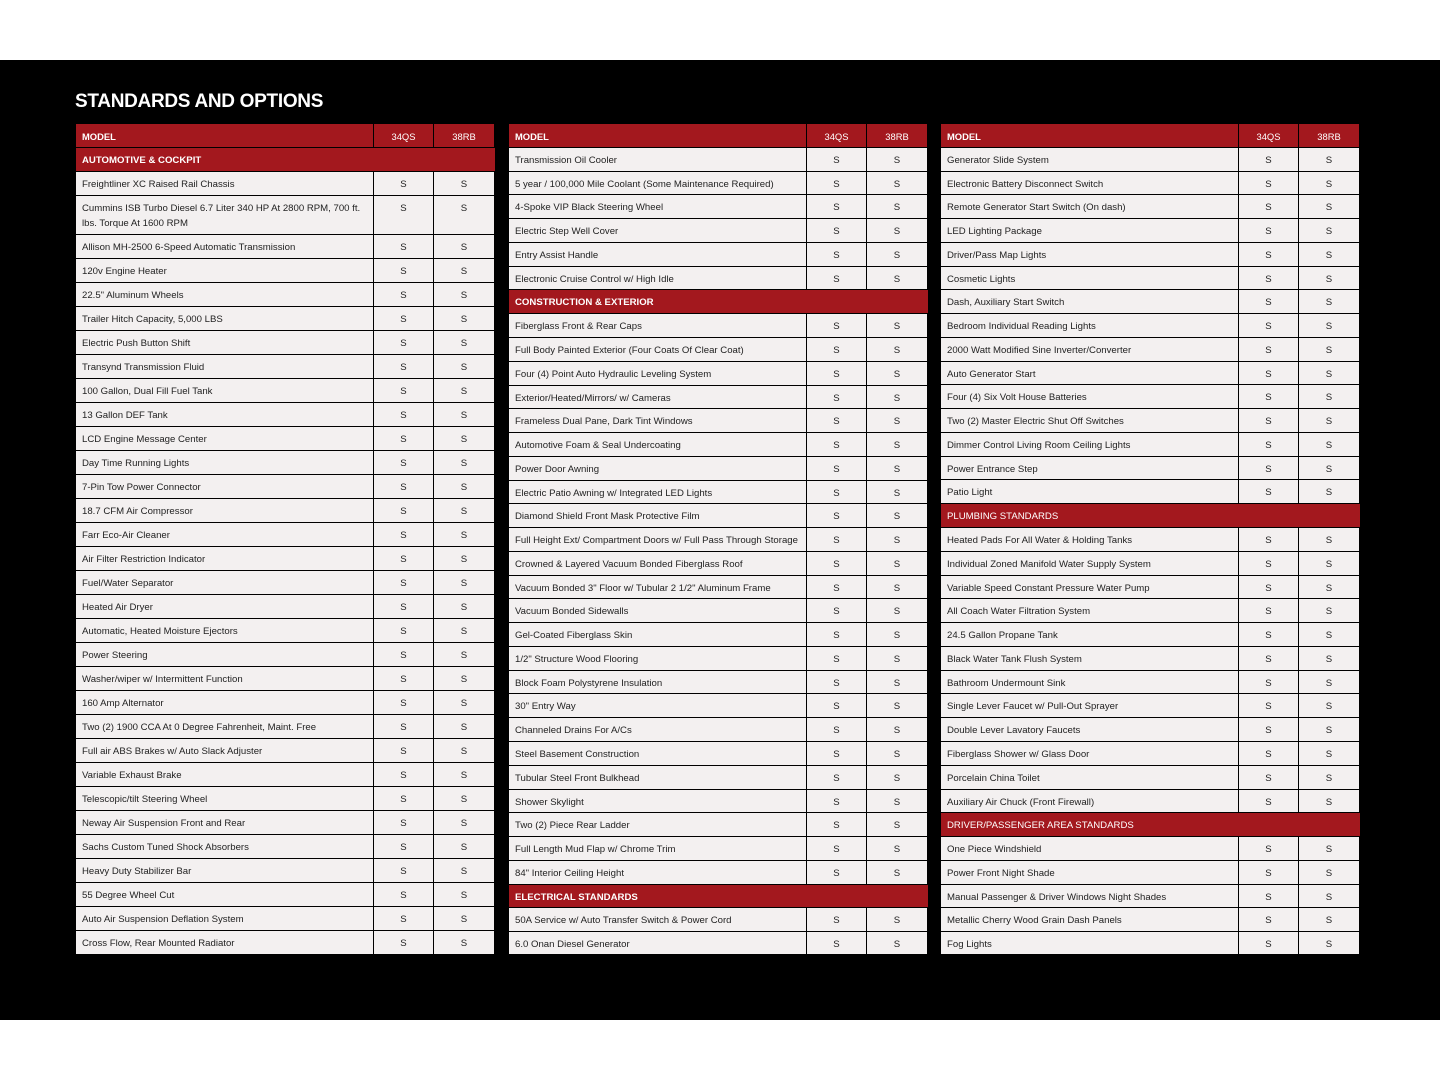 The width and height of the screenshot is (1440, 1080). I want to click on table-row: Auto Air Suspension Deflation System S S, so click(285, 918).